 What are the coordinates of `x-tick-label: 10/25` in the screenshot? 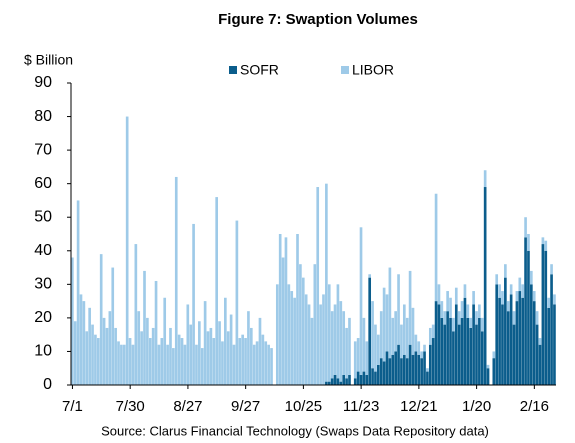 It's located at (304, 406).